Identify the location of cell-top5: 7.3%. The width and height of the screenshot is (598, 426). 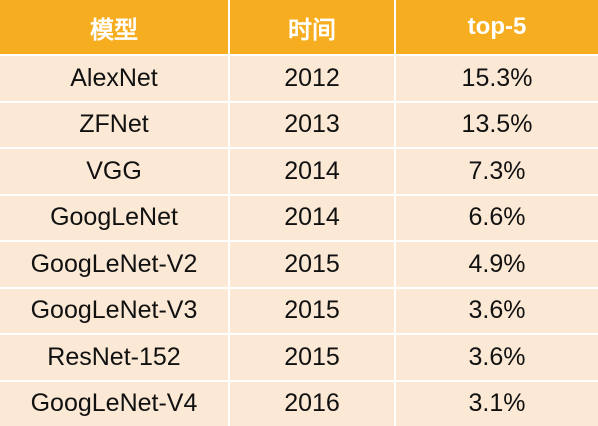
(497, 170).